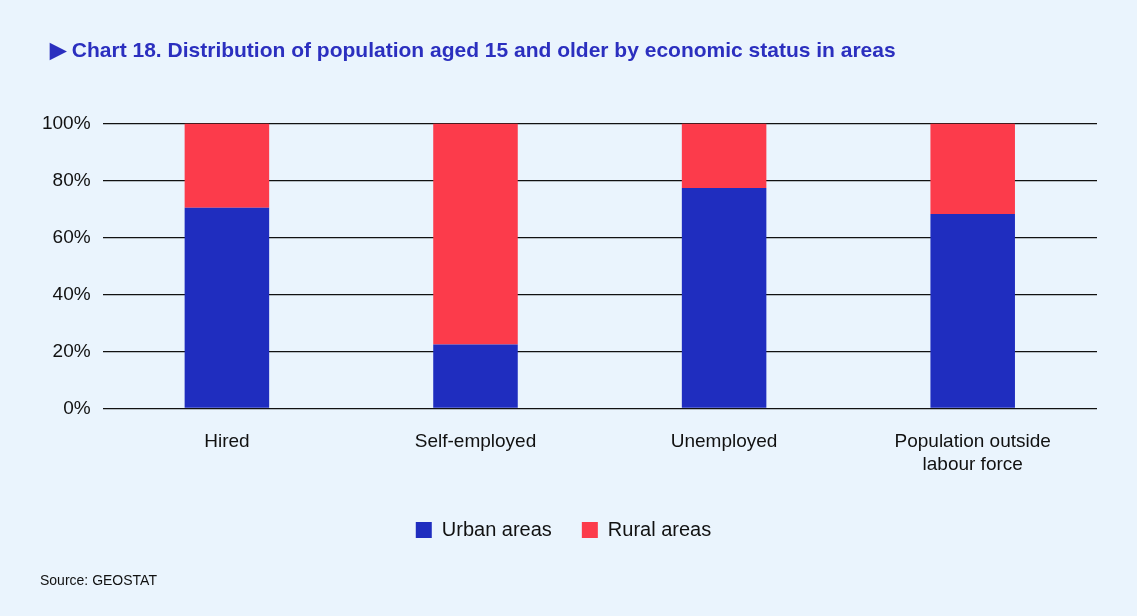 This screenshot has height=616, width=1137. What do you see at coordinates (71, 179) in the screenshot?
I see `y-tick-label: 80%` at bounding box center [71, 179].